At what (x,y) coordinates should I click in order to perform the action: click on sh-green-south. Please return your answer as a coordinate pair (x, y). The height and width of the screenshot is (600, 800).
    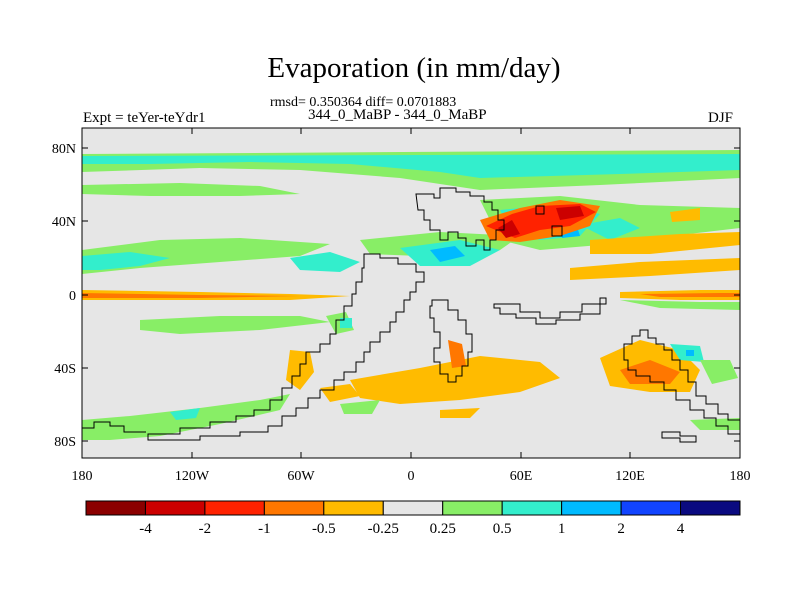
    Looking at the image, I should click on (360, 407).